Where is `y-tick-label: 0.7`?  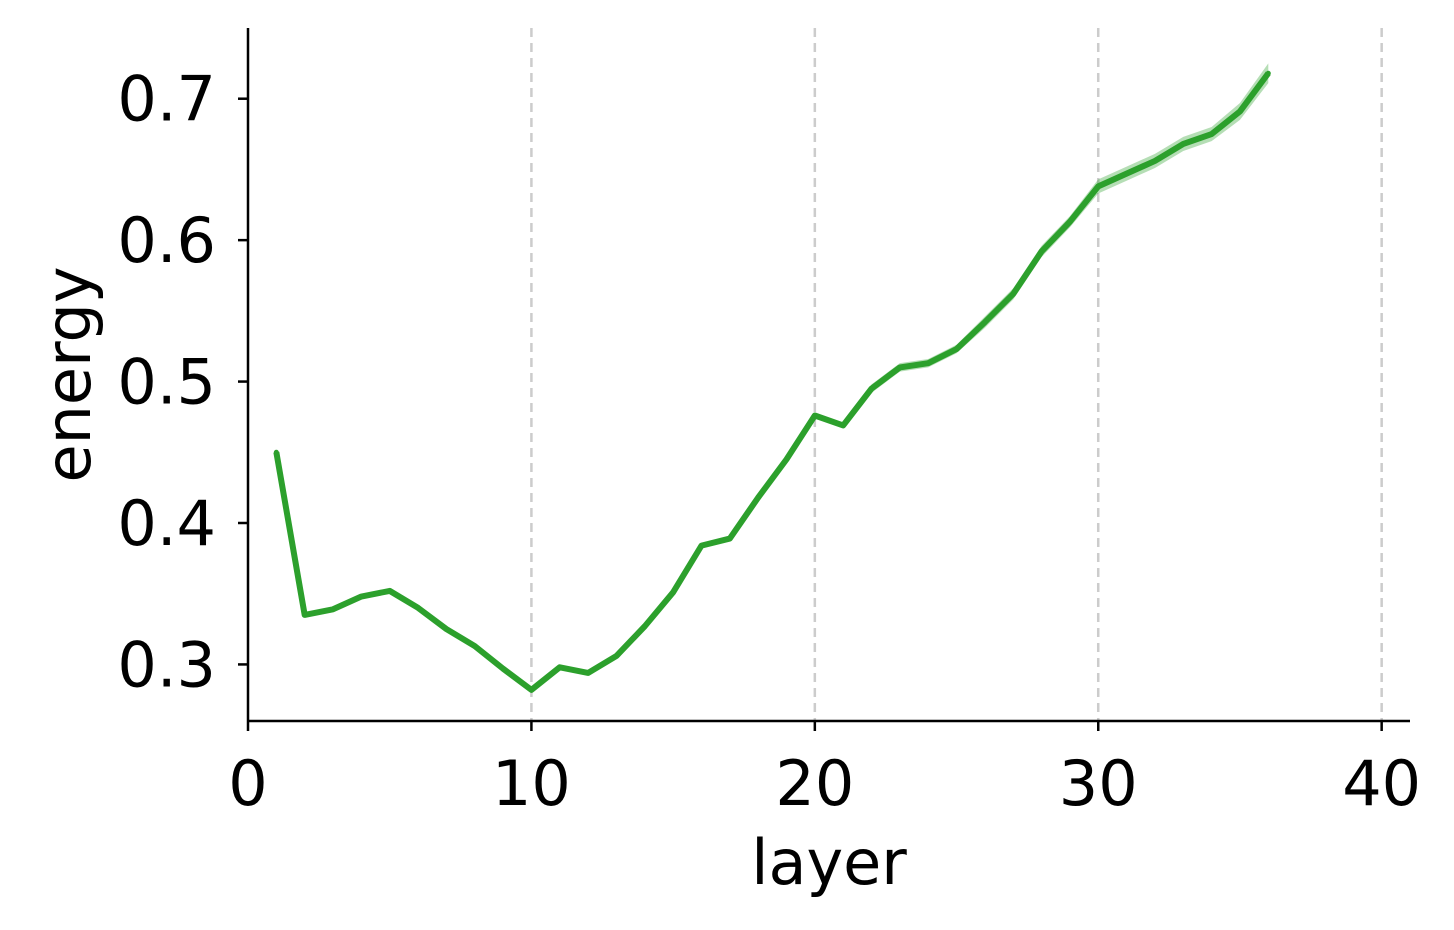
y-tick-label: 0.7 is located at coordinates (166, 99).